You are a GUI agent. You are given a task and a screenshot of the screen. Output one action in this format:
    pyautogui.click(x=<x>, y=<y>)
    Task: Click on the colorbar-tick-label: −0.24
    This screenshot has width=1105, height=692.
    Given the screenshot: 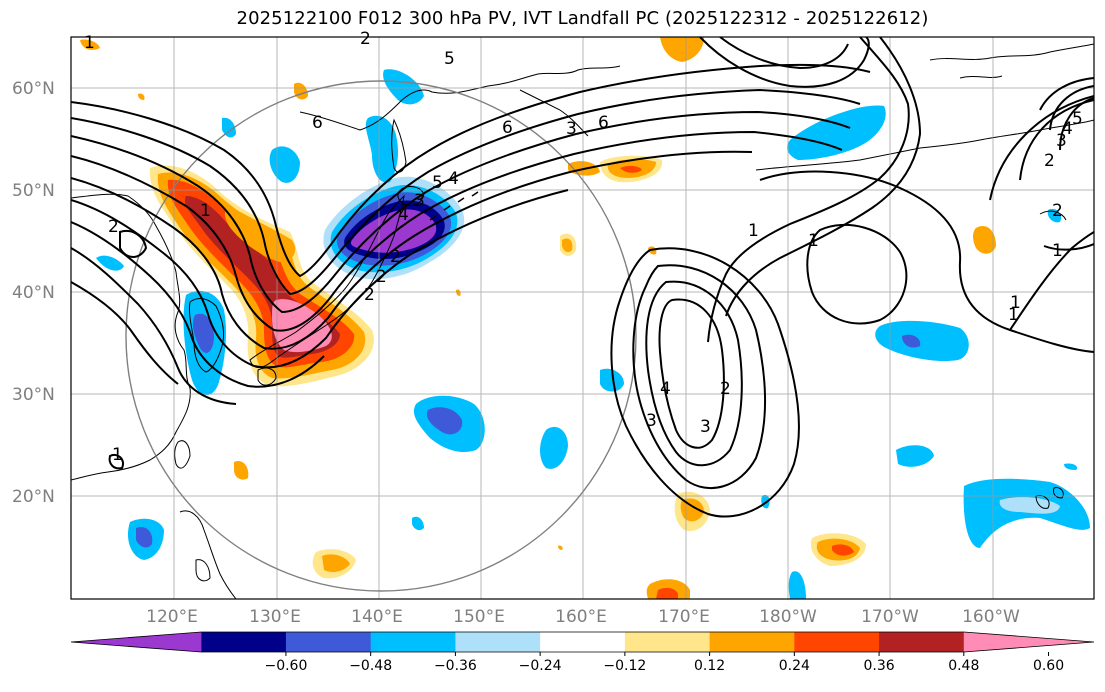 What is the action you would take?
    pyautogui.click(x=540, y=666)
    